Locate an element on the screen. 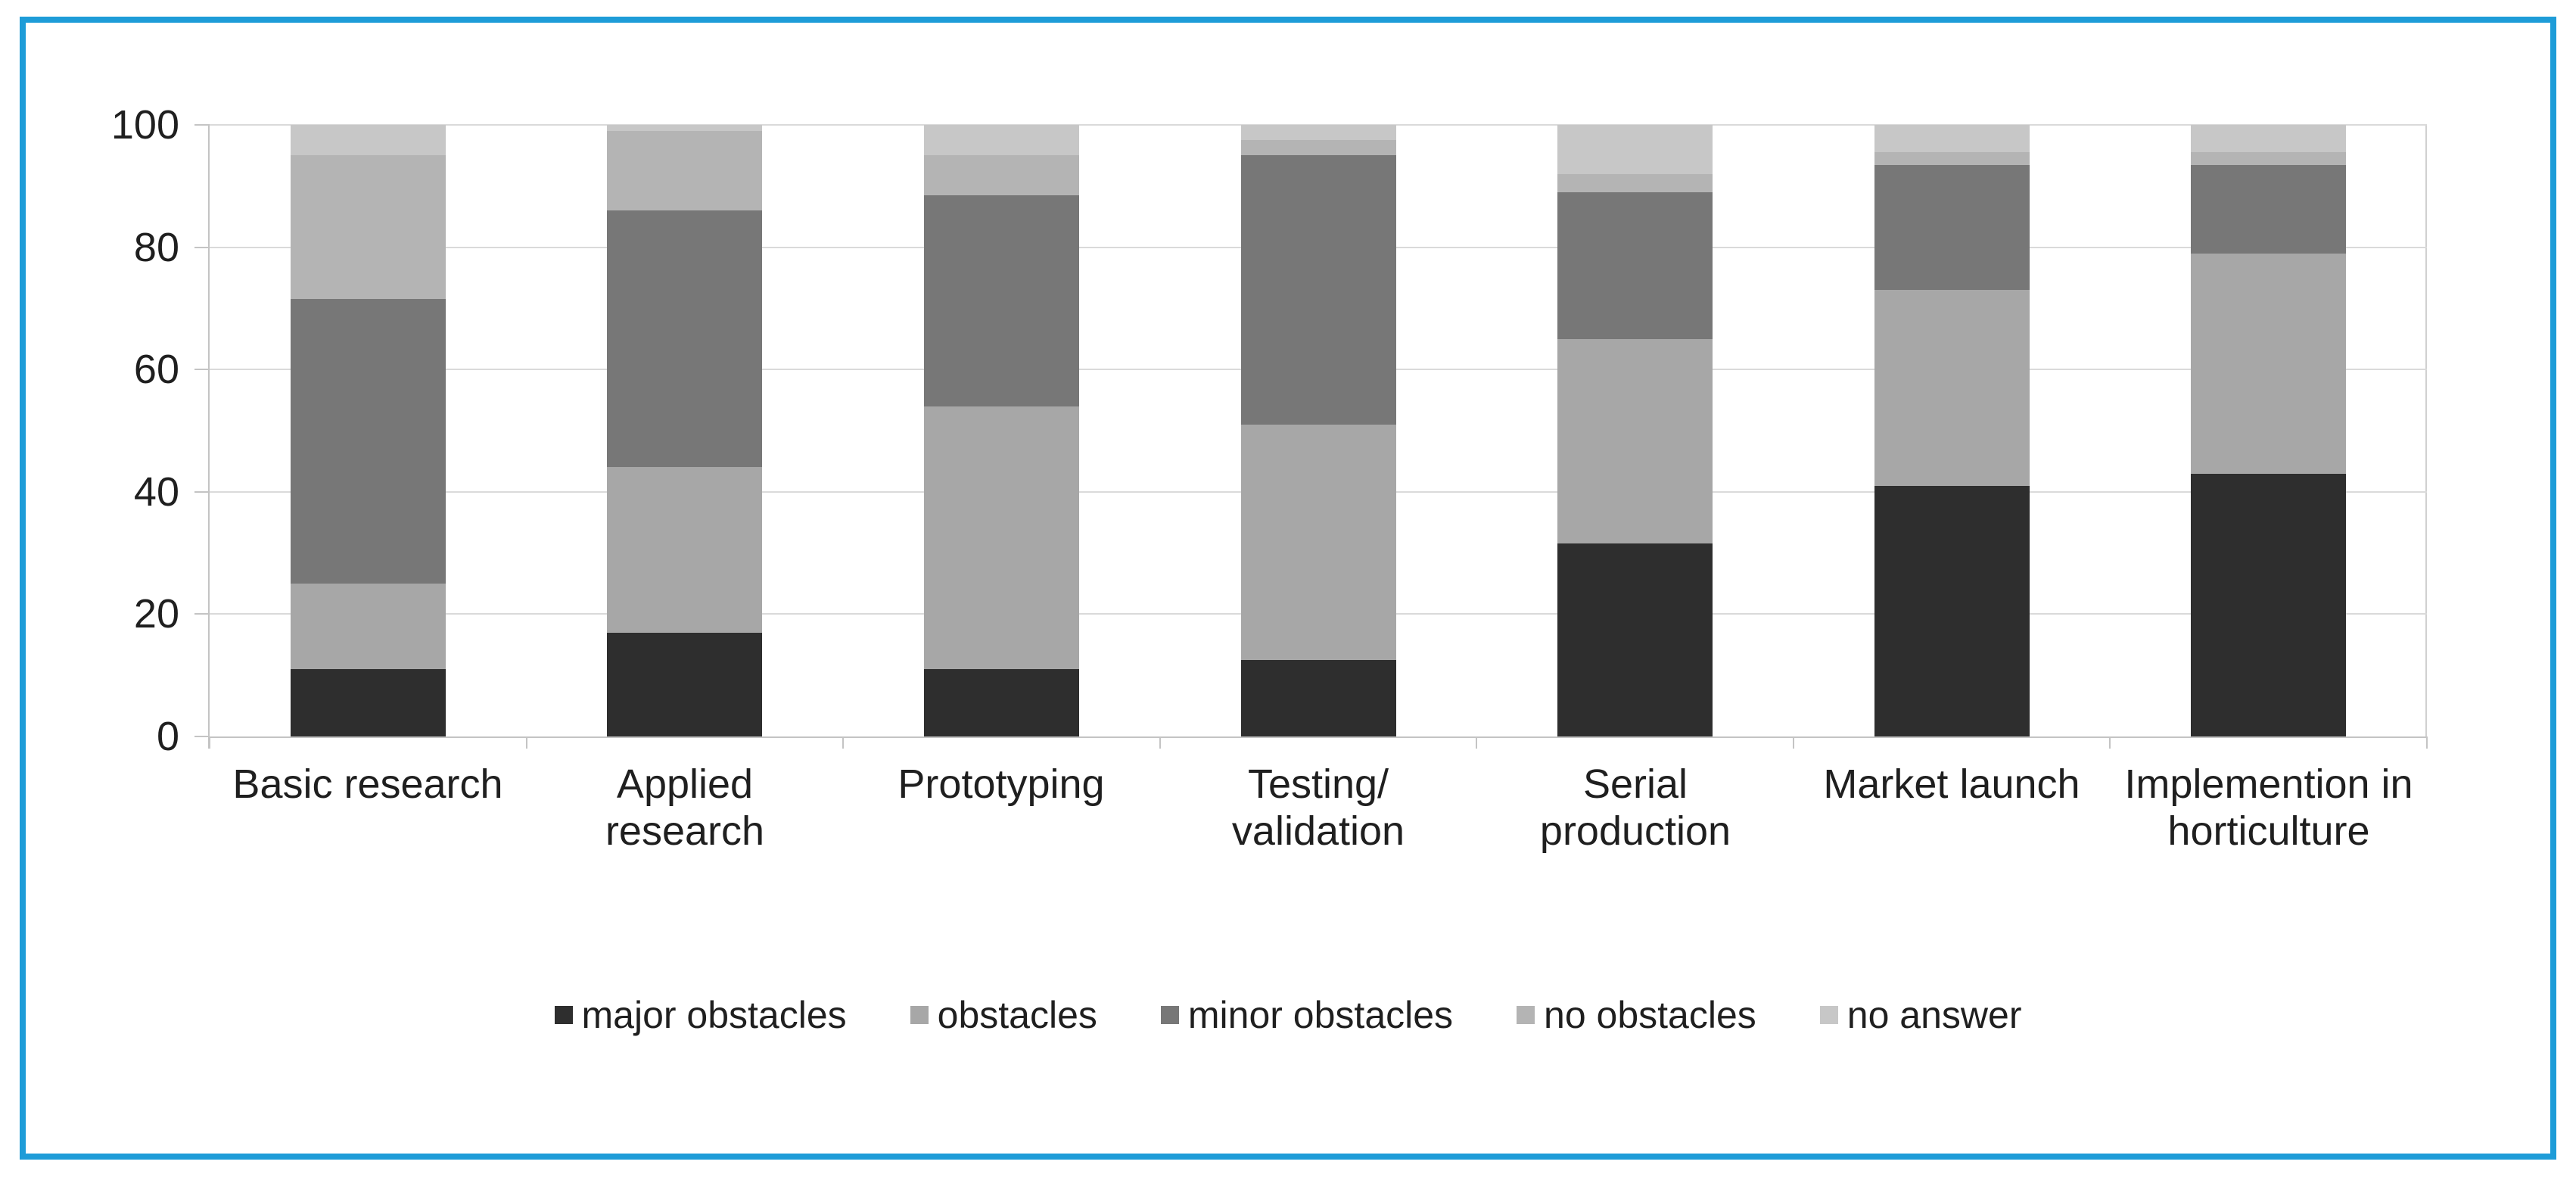 The height and width of the screenshot is (1177, 2576). bar-applied-research is located at coordinates (684, 430).